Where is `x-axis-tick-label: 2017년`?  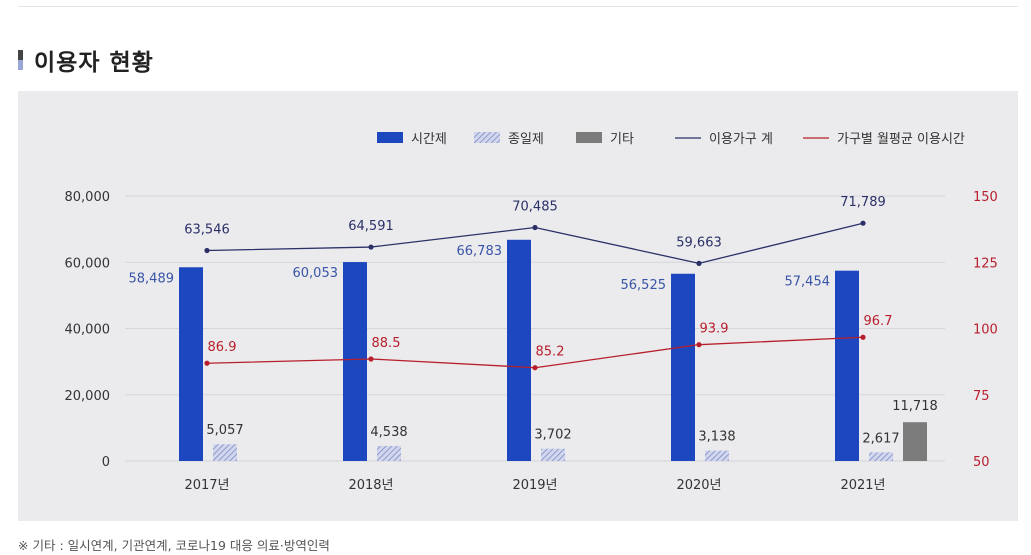
x-axis-tick-label: 2017년 is located at coordinates (206, 485).